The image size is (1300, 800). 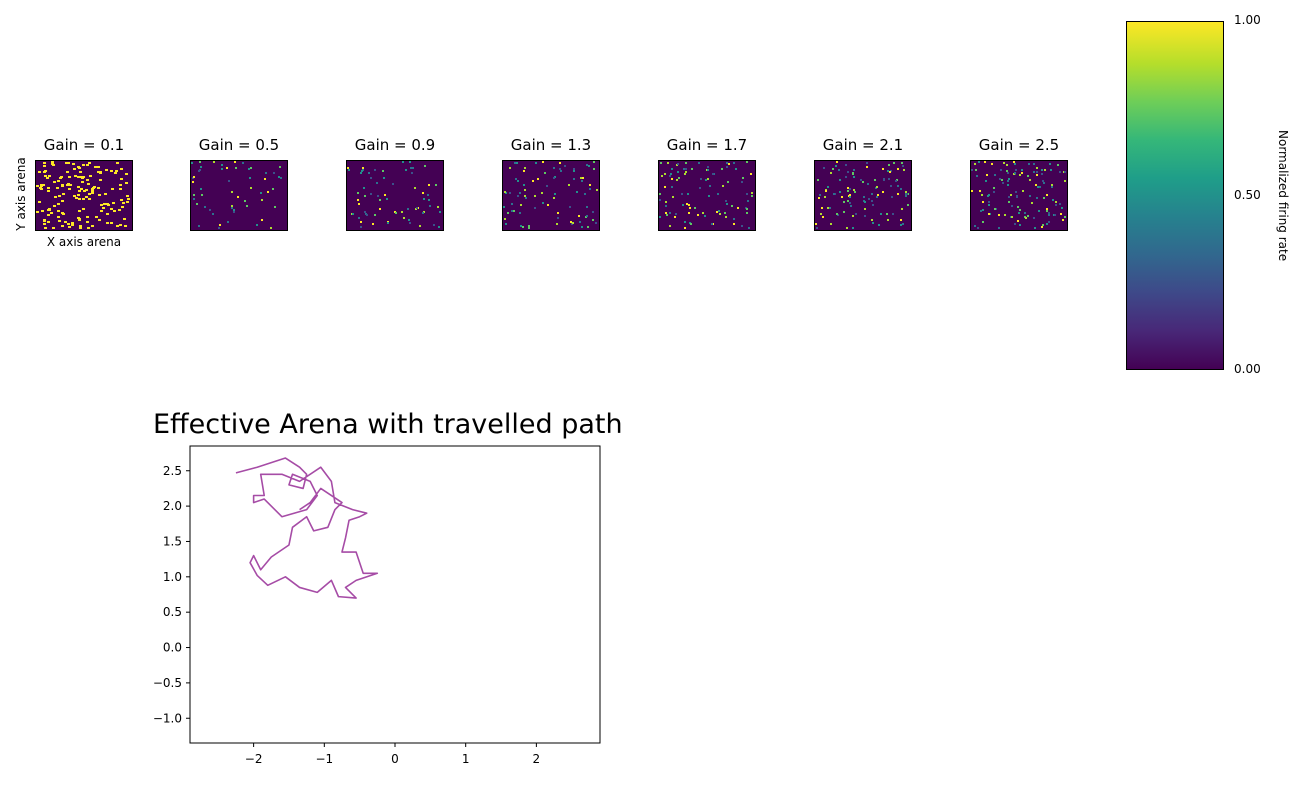 What do you see at coordinates (395, 594) in the screenshot?
I see `plot-frame` at bounding box center [395, 594].